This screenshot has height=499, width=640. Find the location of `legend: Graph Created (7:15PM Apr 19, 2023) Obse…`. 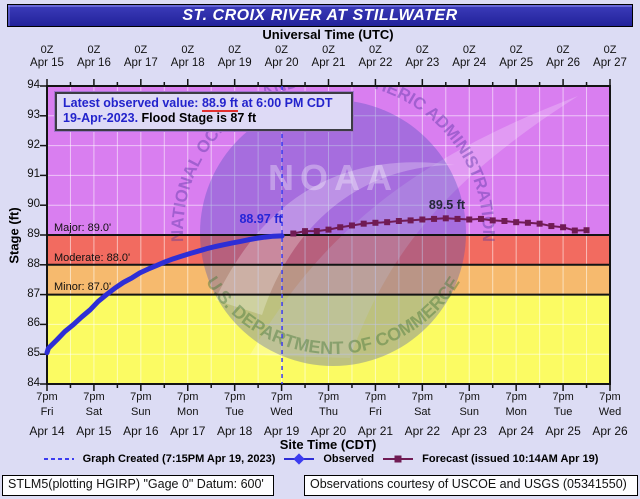

legend: Graph Created (7:15PM Apr 19, 2023) Obse… is located at coordinates (320, 459).